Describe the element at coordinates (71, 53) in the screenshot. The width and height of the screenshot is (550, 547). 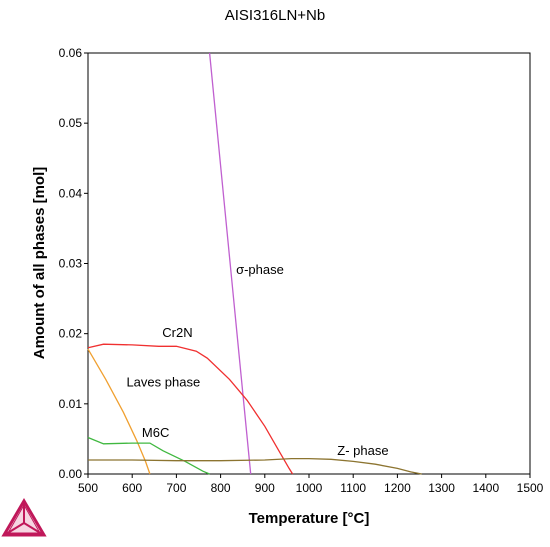
I see `y-tick-label: 0.06` at that location.